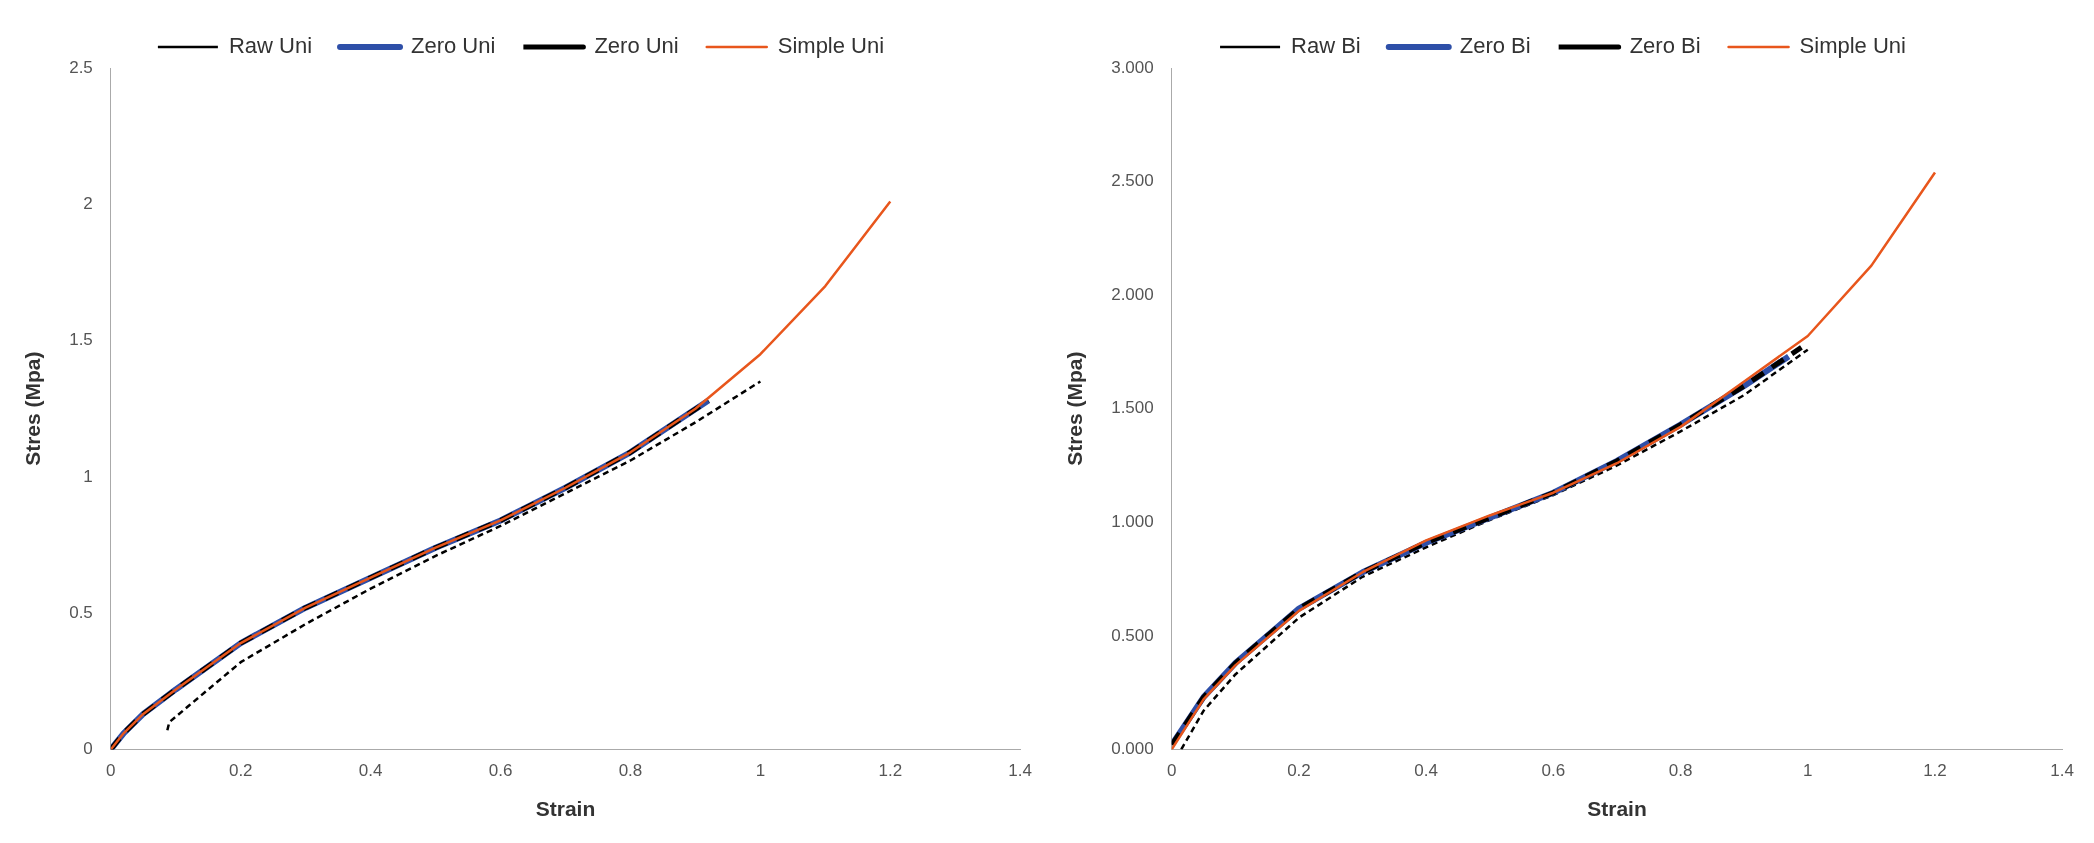 This screenshot has width=2094, height=843. What do you see at coordinates (1132, 408) in the screenshot?
I see `y-tick-label: 1.500` at bounding box center [1132, 408].